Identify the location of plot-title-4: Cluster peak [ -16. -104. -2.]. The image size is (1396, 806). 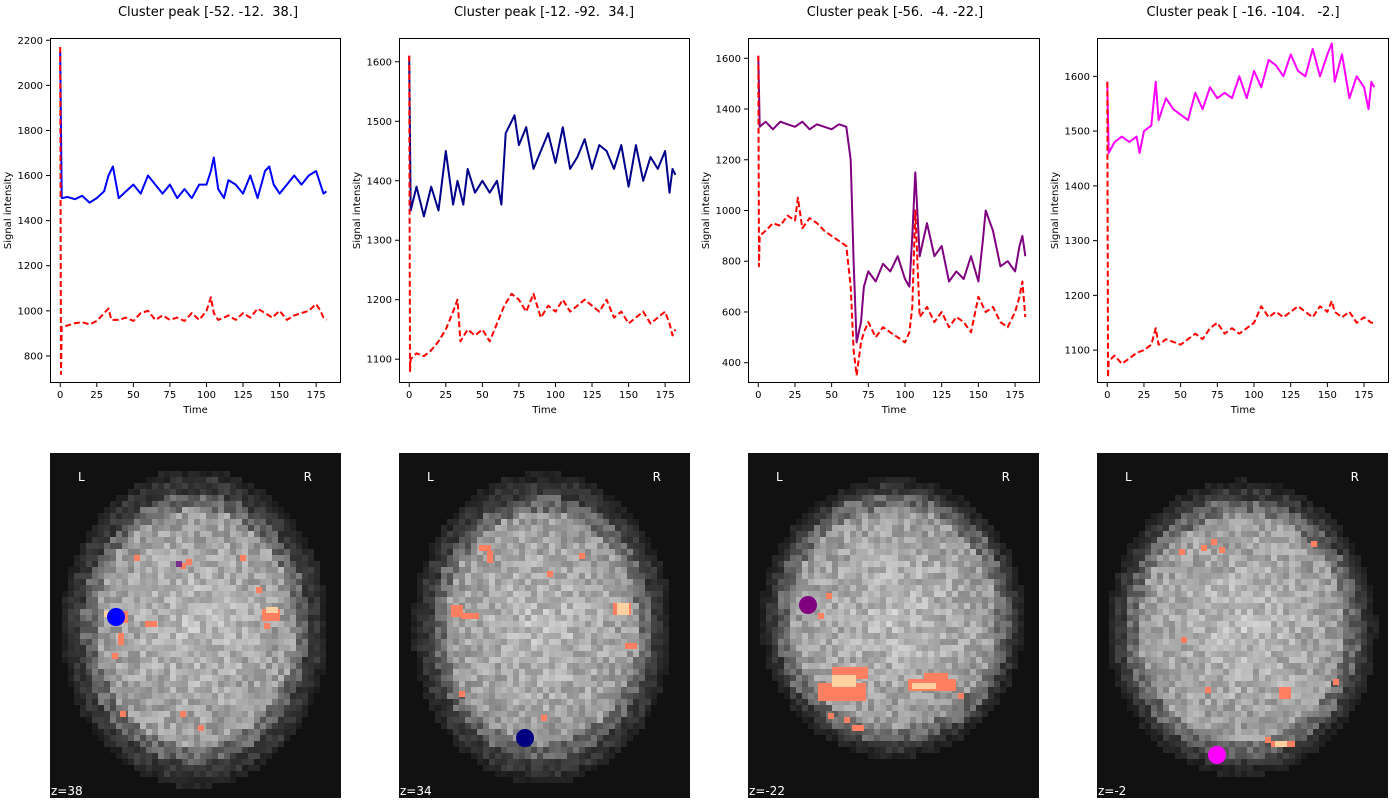
(1243, 12).